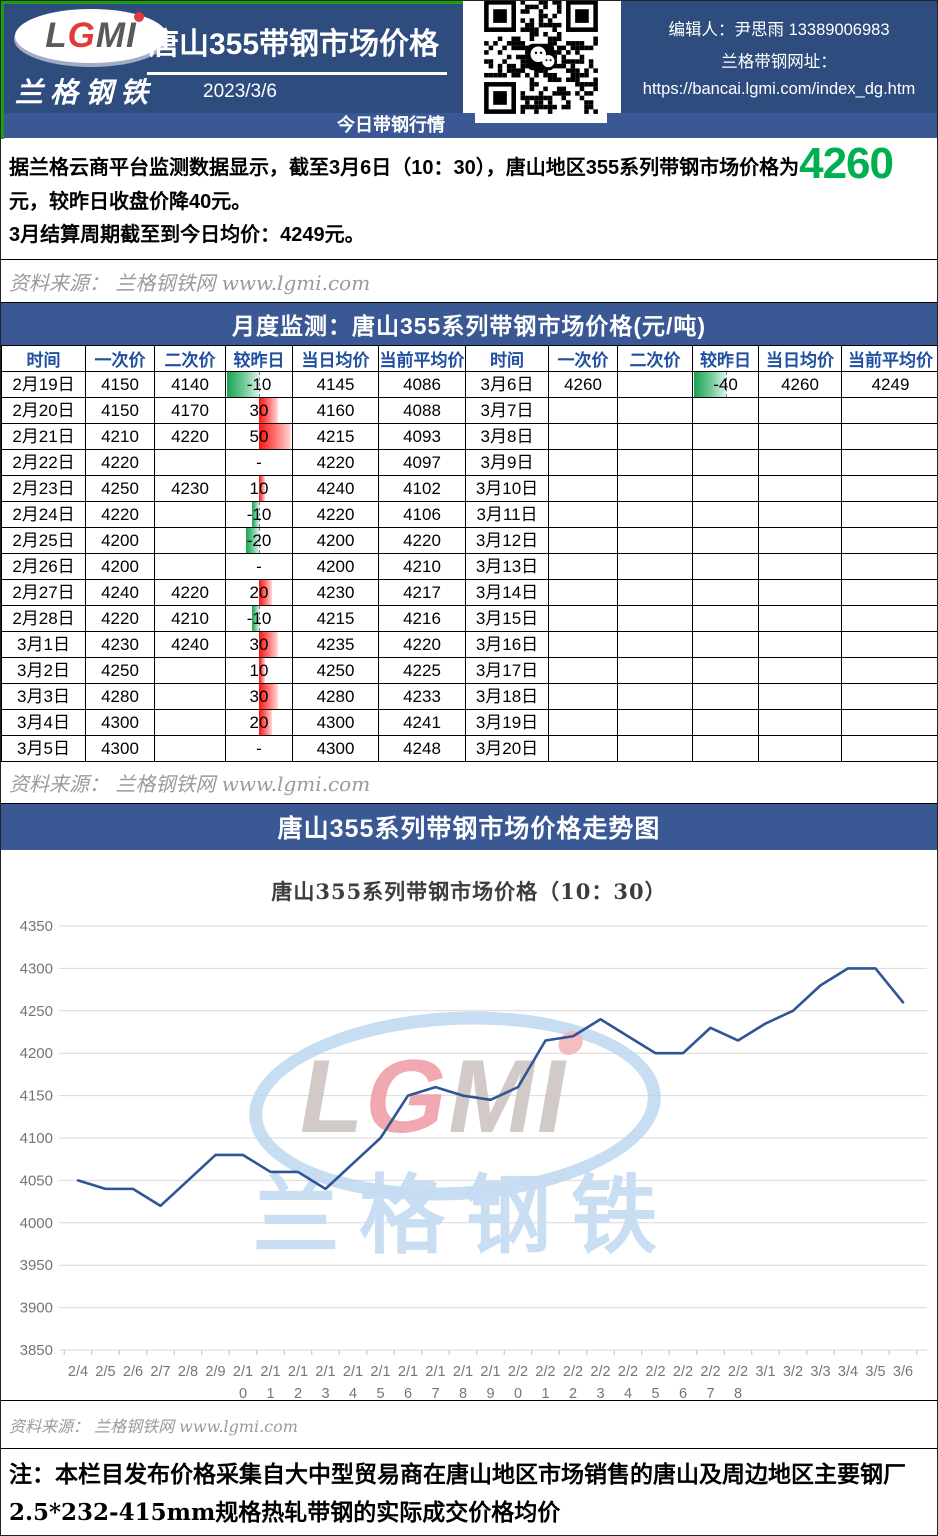 The width and height of the screenshot is (938, 1536). I want to click on date-cell: 3月6日, so click(507, 384).